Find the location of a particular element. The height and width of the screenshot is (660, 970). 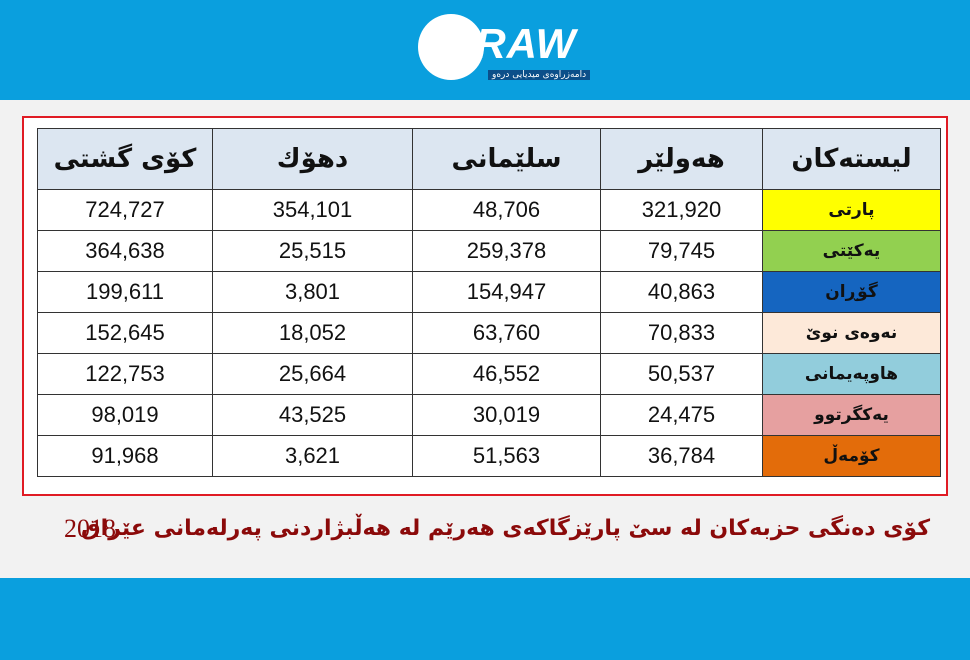

vote-cell: 18,052 is located at coordinates (312, 333).